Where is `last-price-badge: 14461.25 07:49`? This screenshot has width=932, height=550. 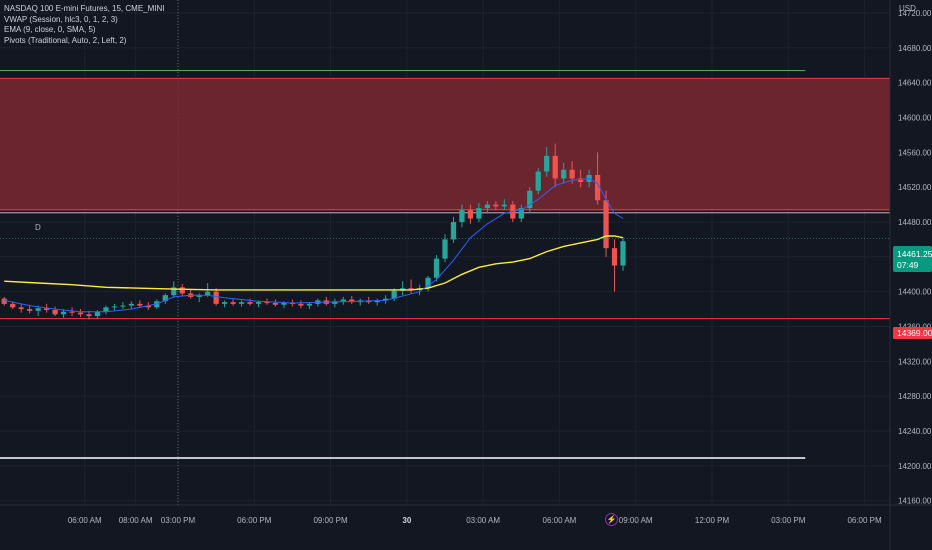 last-price-badge: 14461.25 07:49 is located at coordinates (912, 259).